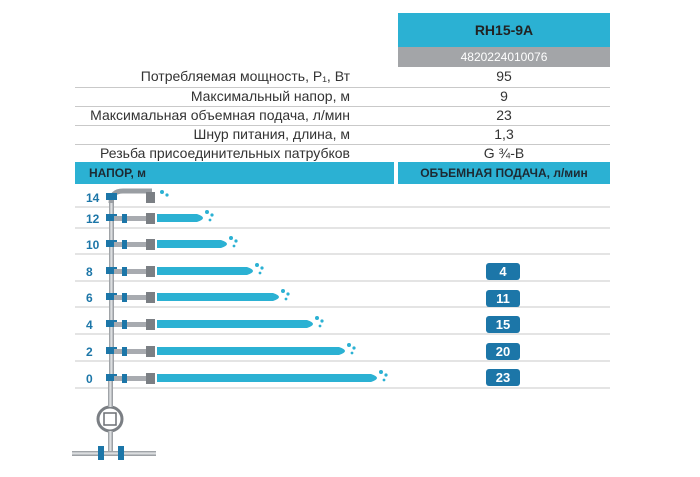  What do you see at coordinates (93, 245) in the screenshot?
I see `head-level-label: 10` at bounding box center [93, 245].